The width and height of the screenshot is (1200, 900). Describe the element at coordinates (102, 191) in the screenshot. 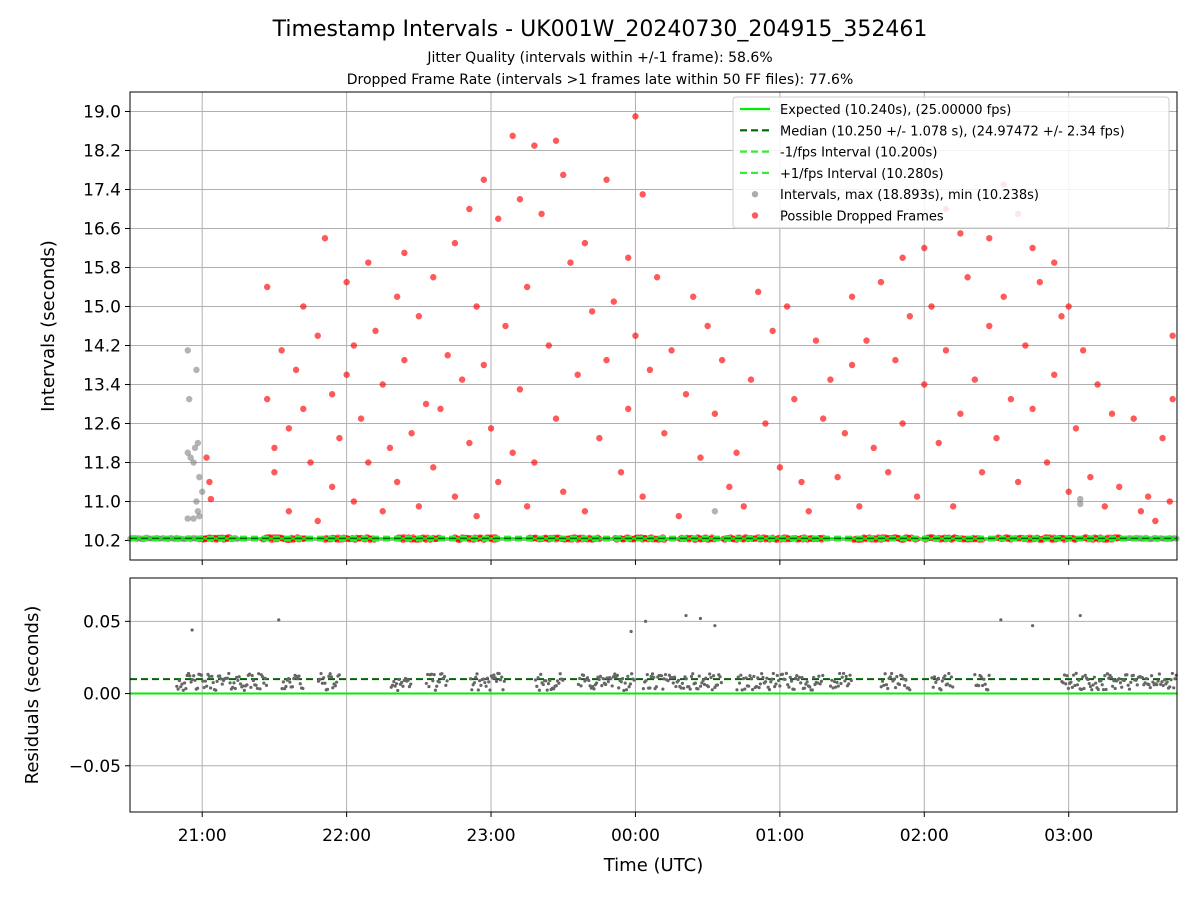

I see `top-ytick-label: 17.4` at that location.